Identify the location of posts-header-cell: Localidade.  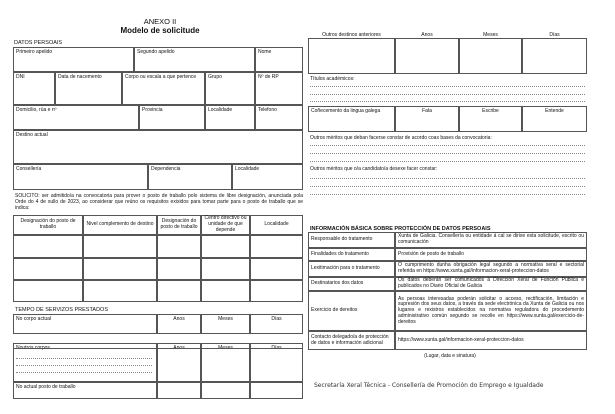
(276, 225).